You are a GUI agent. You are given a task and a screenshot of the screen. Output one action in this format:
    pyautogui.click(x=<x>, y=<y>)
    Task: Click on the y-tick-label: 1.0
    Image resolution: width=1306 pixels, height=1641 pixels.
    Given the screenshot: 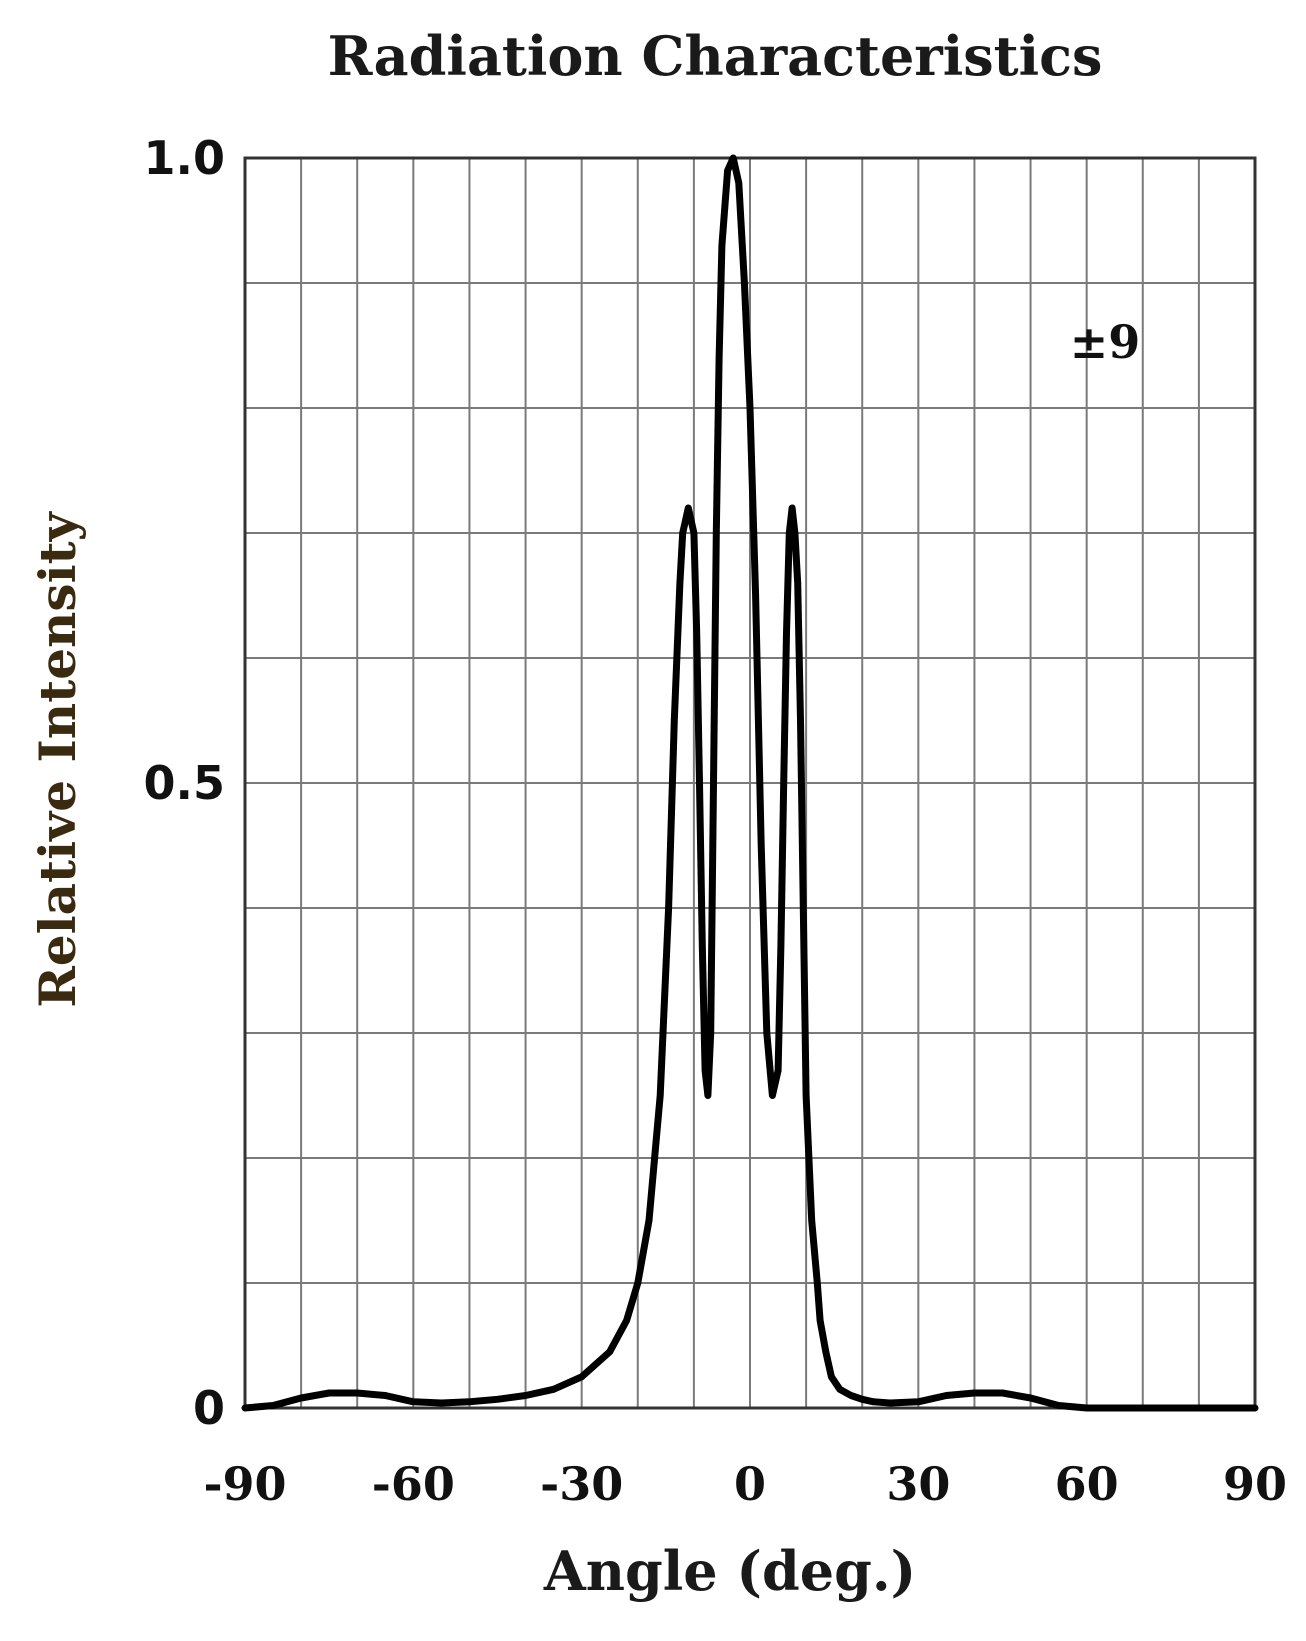 What is the action you would take?
    pyautogui.click(x=185, y=158)
    